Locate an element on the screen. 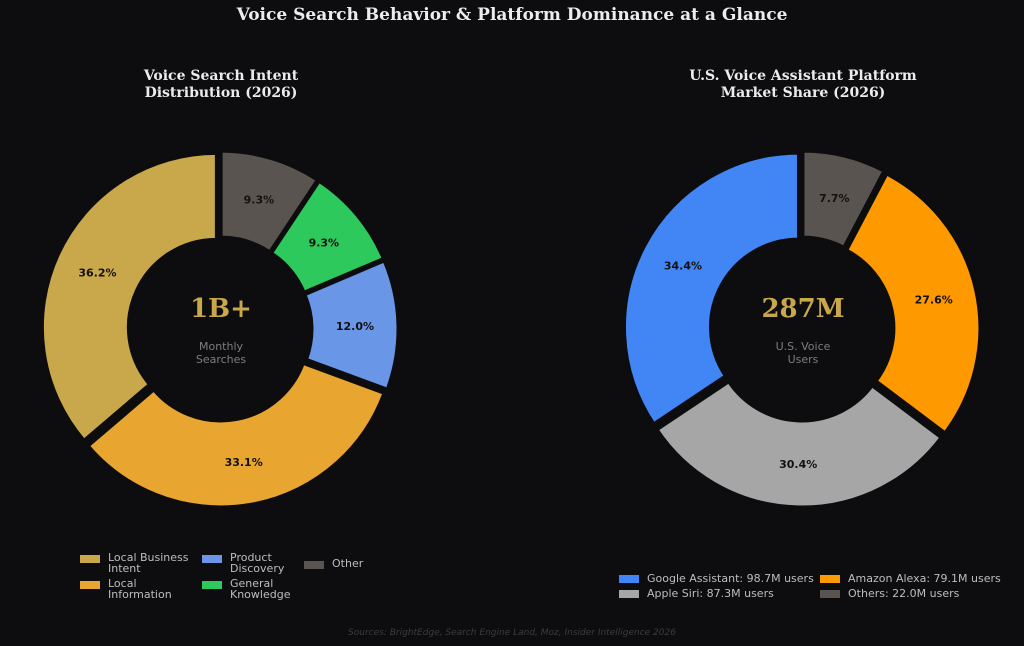  platform-slice-label: 30.4% is located at coordinates (798, 464).